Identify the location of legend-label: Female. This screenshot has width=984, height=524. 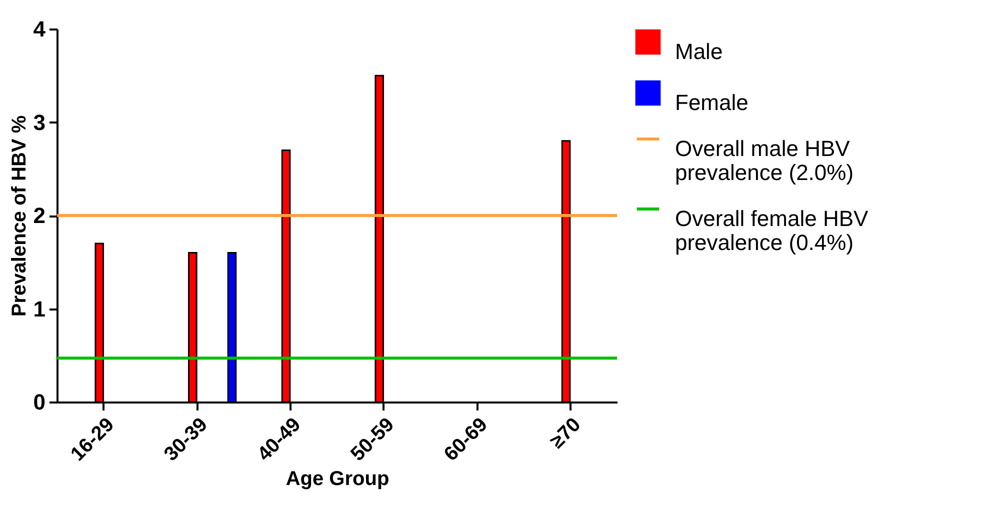
(711, 102).